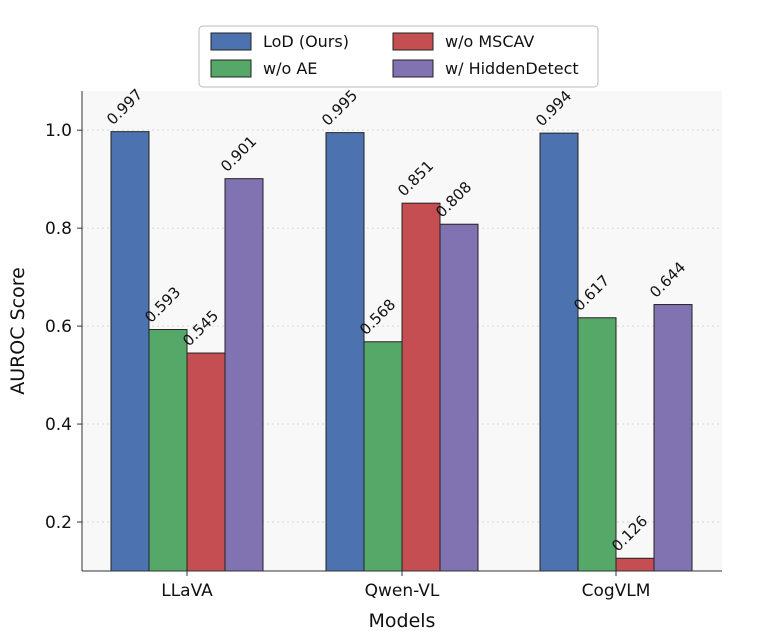 Image resolution: width=764 pixels, height=631 pixels. I want to click on y-tick-label: 0.4, so click(58, 425).